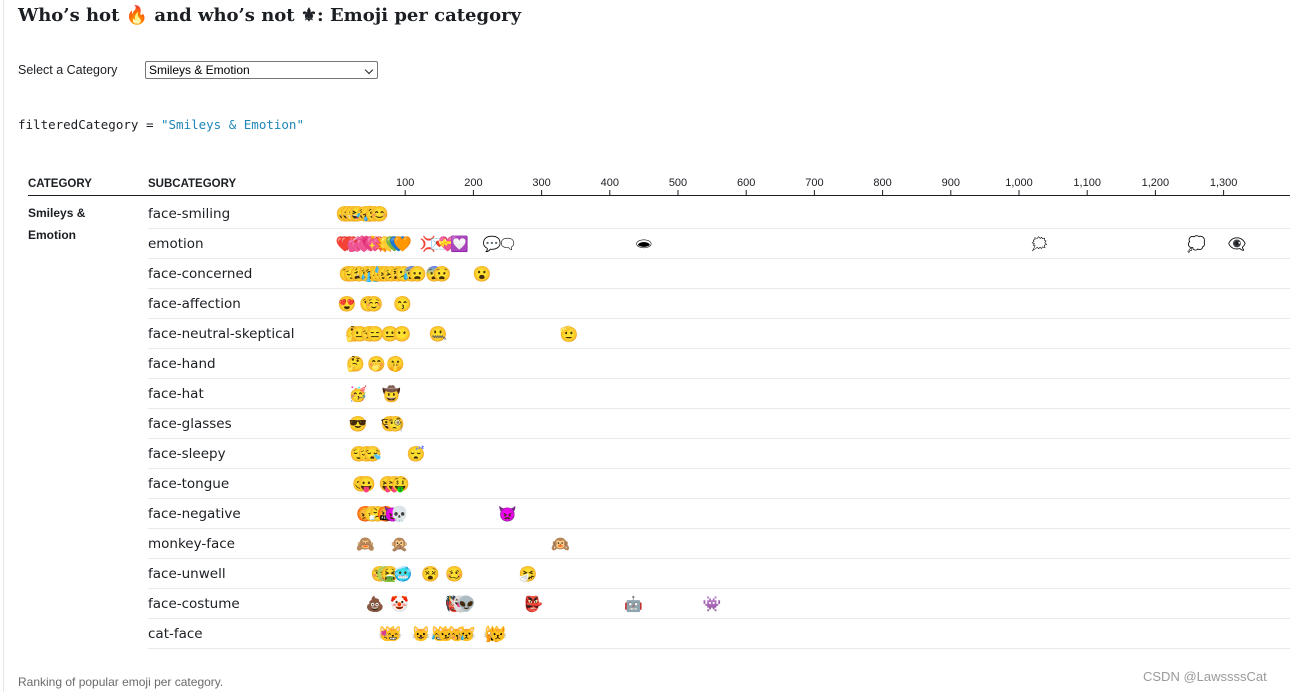  Describe the element at coordinates (507, 514) in the screenshot. I see `emoji-point: 👿` at that location.